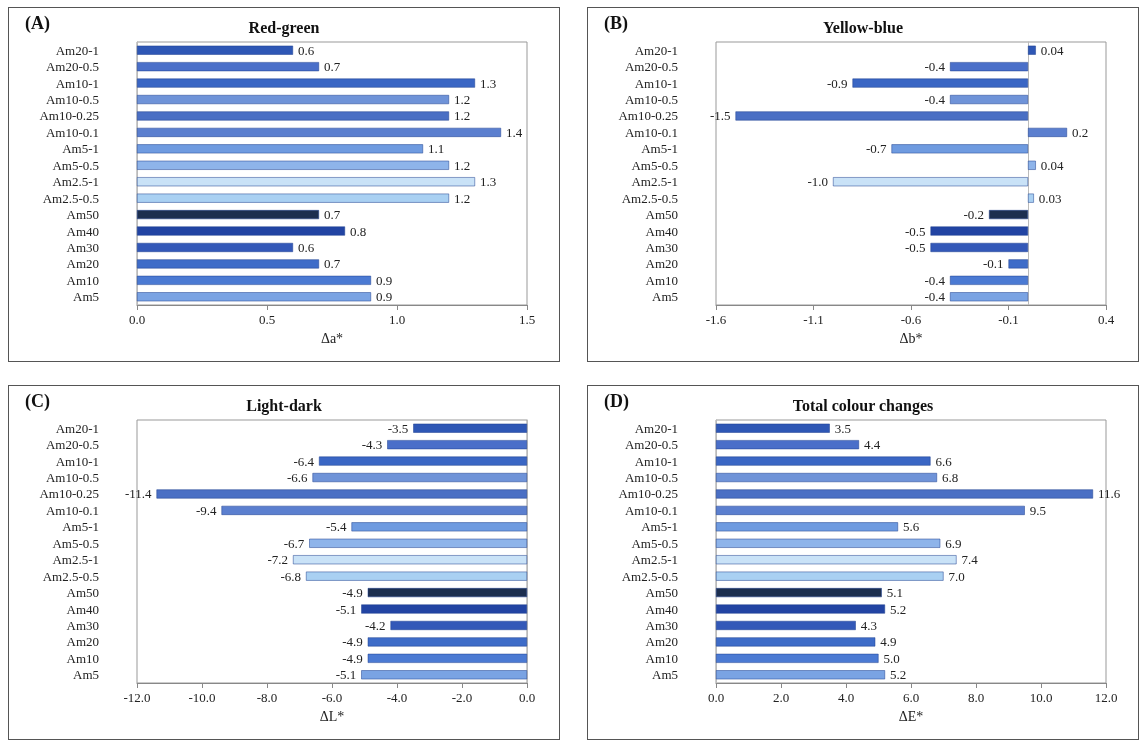 The image size is (1139, 749). What do you see at coordinates (837, 83) in the screenshot?
I see `data-label: -0.9` at bounding box center [837, 83].